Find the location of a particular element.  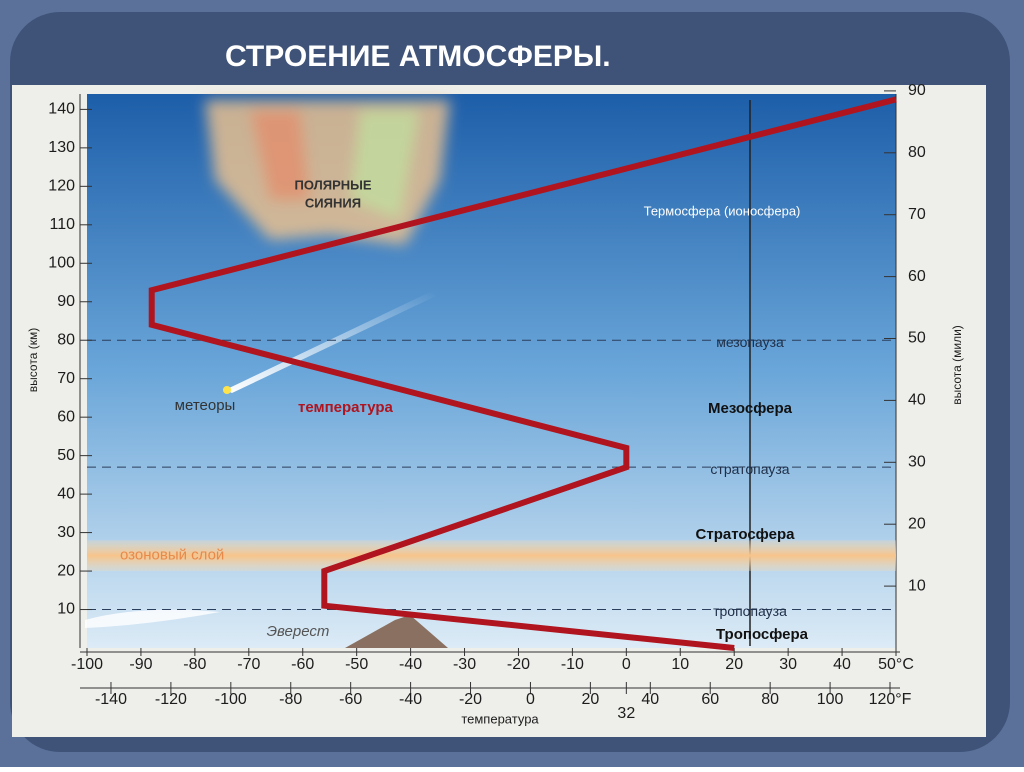

x2-tick-label: 120°F is located at coordinates (890, 699).